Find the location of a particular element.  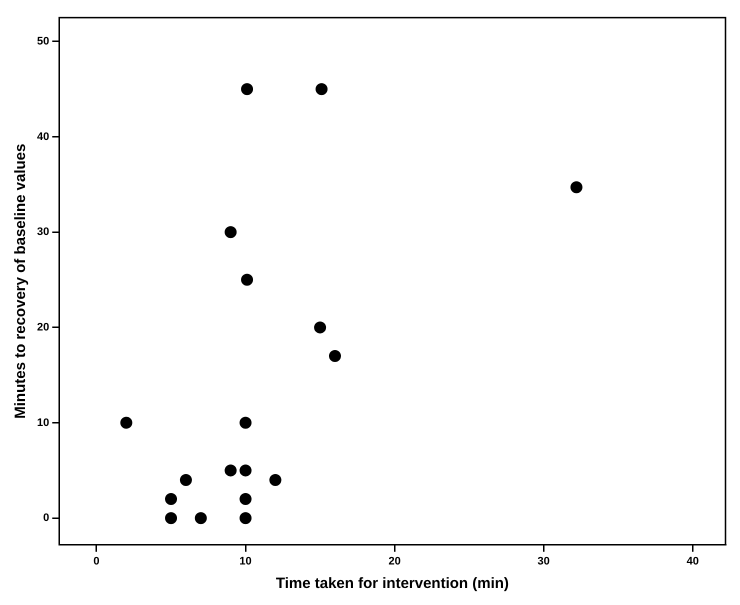

x-tick-label: 0 is located at coordinates (96, 561).